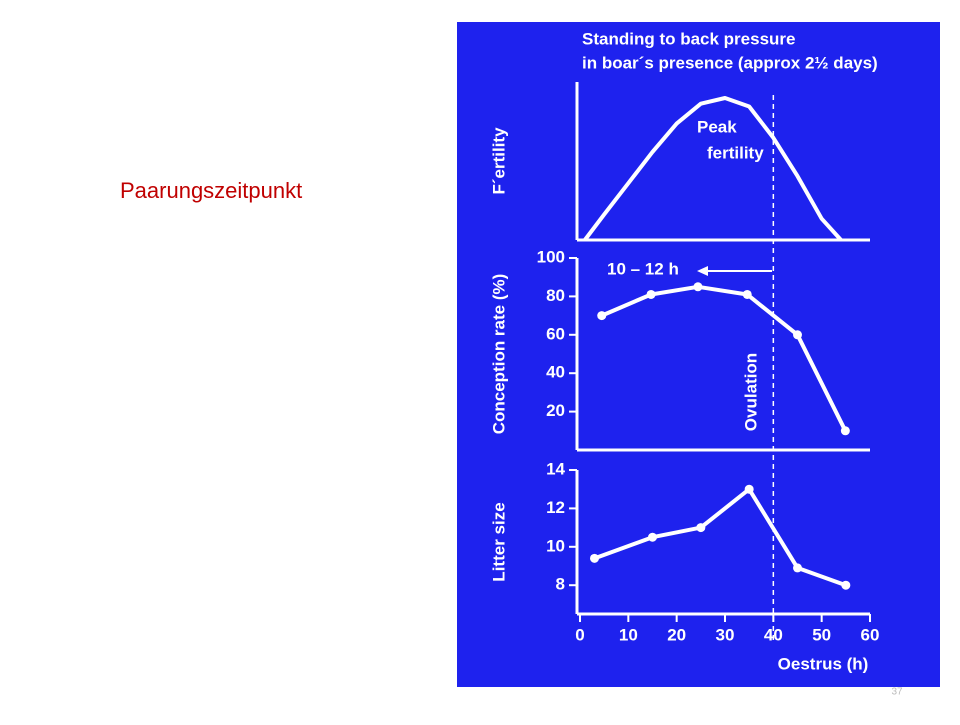 This screenshot has height=725, width=960. I want to click on annotation: 10 – 12 h, so click(643, 268).